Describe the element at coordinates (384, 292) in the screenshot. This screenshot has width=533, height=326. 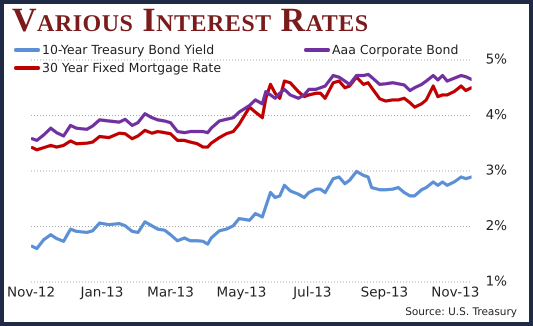
I see `x-tick-label: Sep-13` at that location.